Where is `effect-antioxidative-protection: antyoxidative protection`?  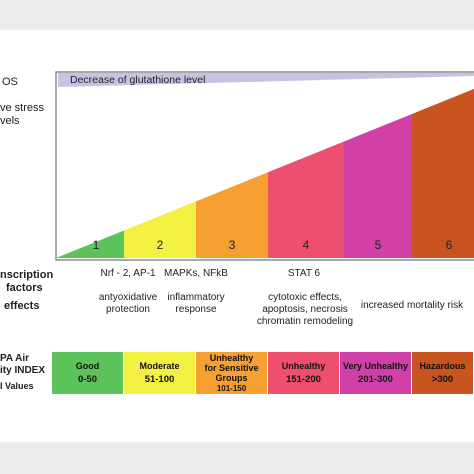 effect-antioxidative-protection: antyoxidative protection is located at coordinates (128, 304).